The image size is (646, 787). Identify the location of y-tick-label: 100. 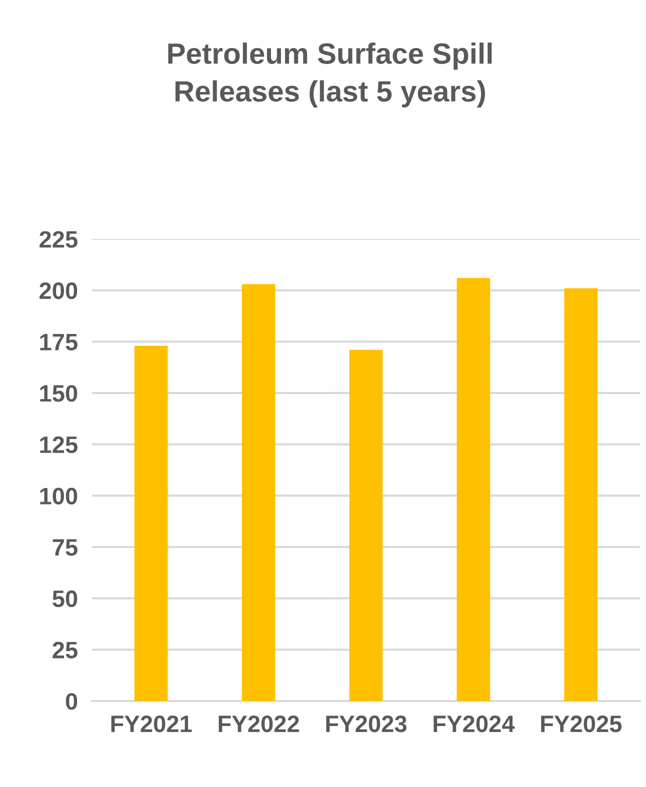
(59, 496).